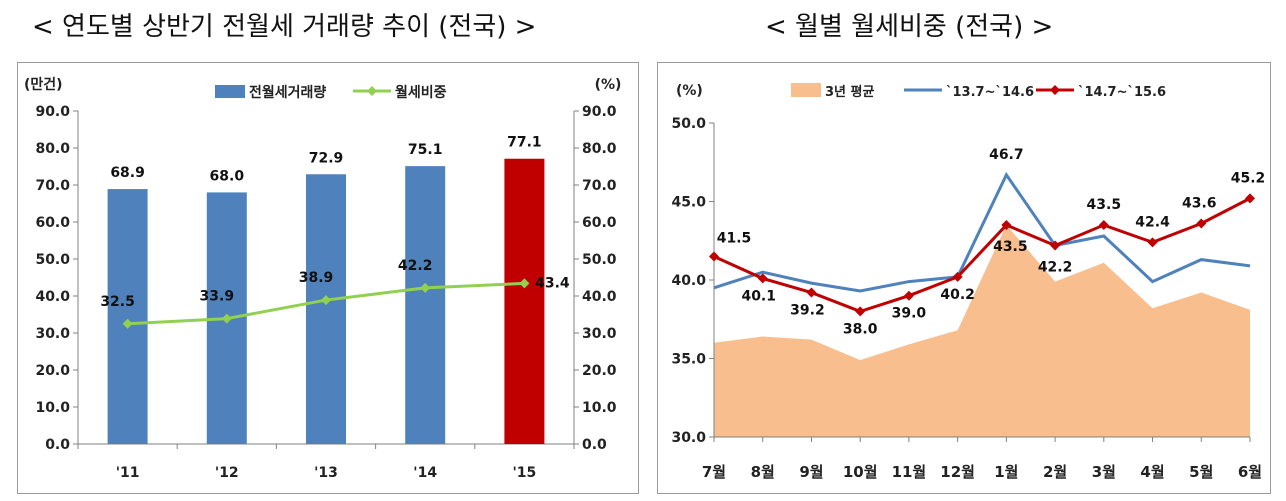 This screenshot has height=501, width=1286. Describe the element at coordinates (52, 223) in the screenshot. I see `left-y-tick-label: 60.0` at that location.